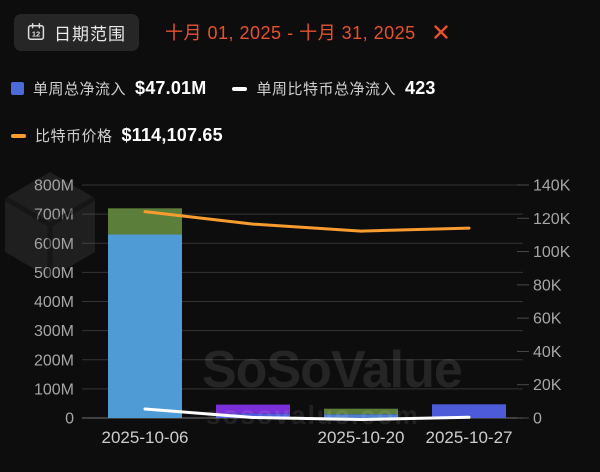 Image resolution: width=600 pixels, height=472 pixels. Describe the element at coordinates (171, 88) in the screenshot. I see `legend-value-total-net-inflow: $47.01M` at that location.